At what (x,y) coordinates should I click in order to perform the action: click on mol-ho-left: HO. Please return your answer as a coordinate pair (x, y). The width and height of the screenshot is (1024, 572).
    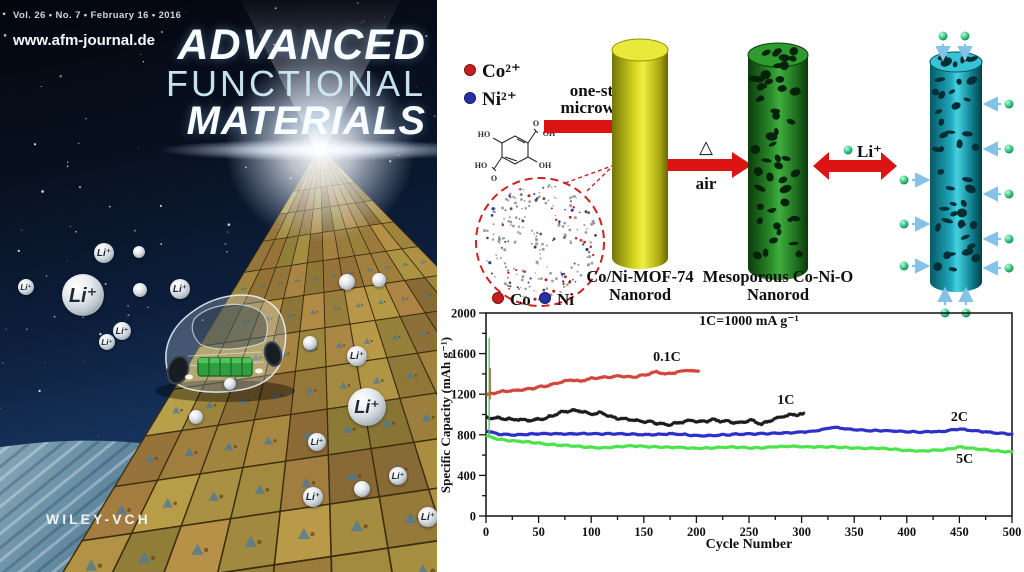
    Looking at the image, I should click on (484, 134).